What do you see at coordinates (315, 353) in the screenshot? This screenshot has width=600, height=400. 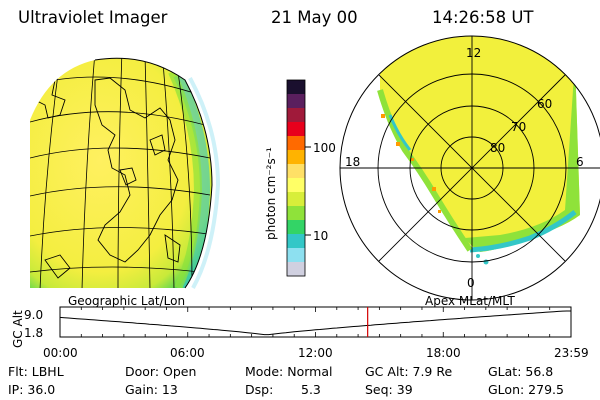 I see `altitude-xtick-2: 12:00` at bounding box center [315, 353].